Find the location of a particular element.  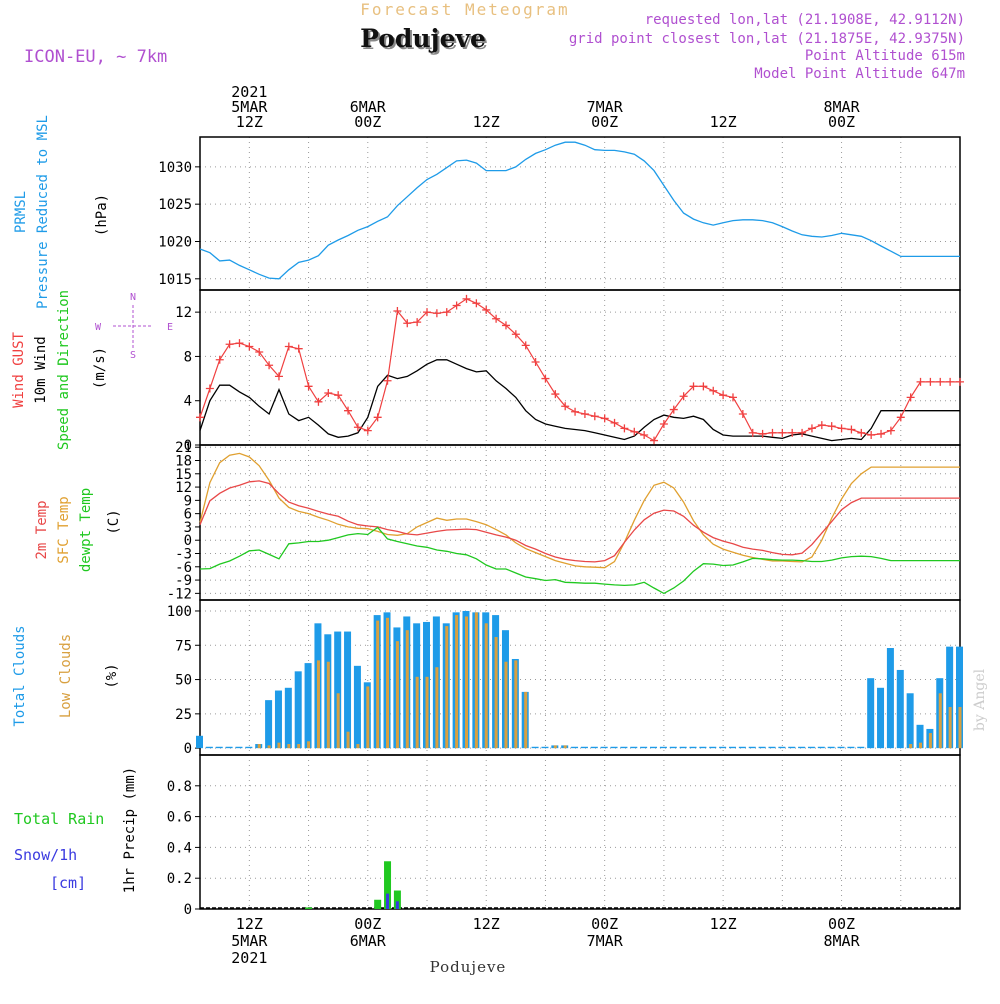

point-altitude: Point Altitude 615m is located at coordinates (885, 56).